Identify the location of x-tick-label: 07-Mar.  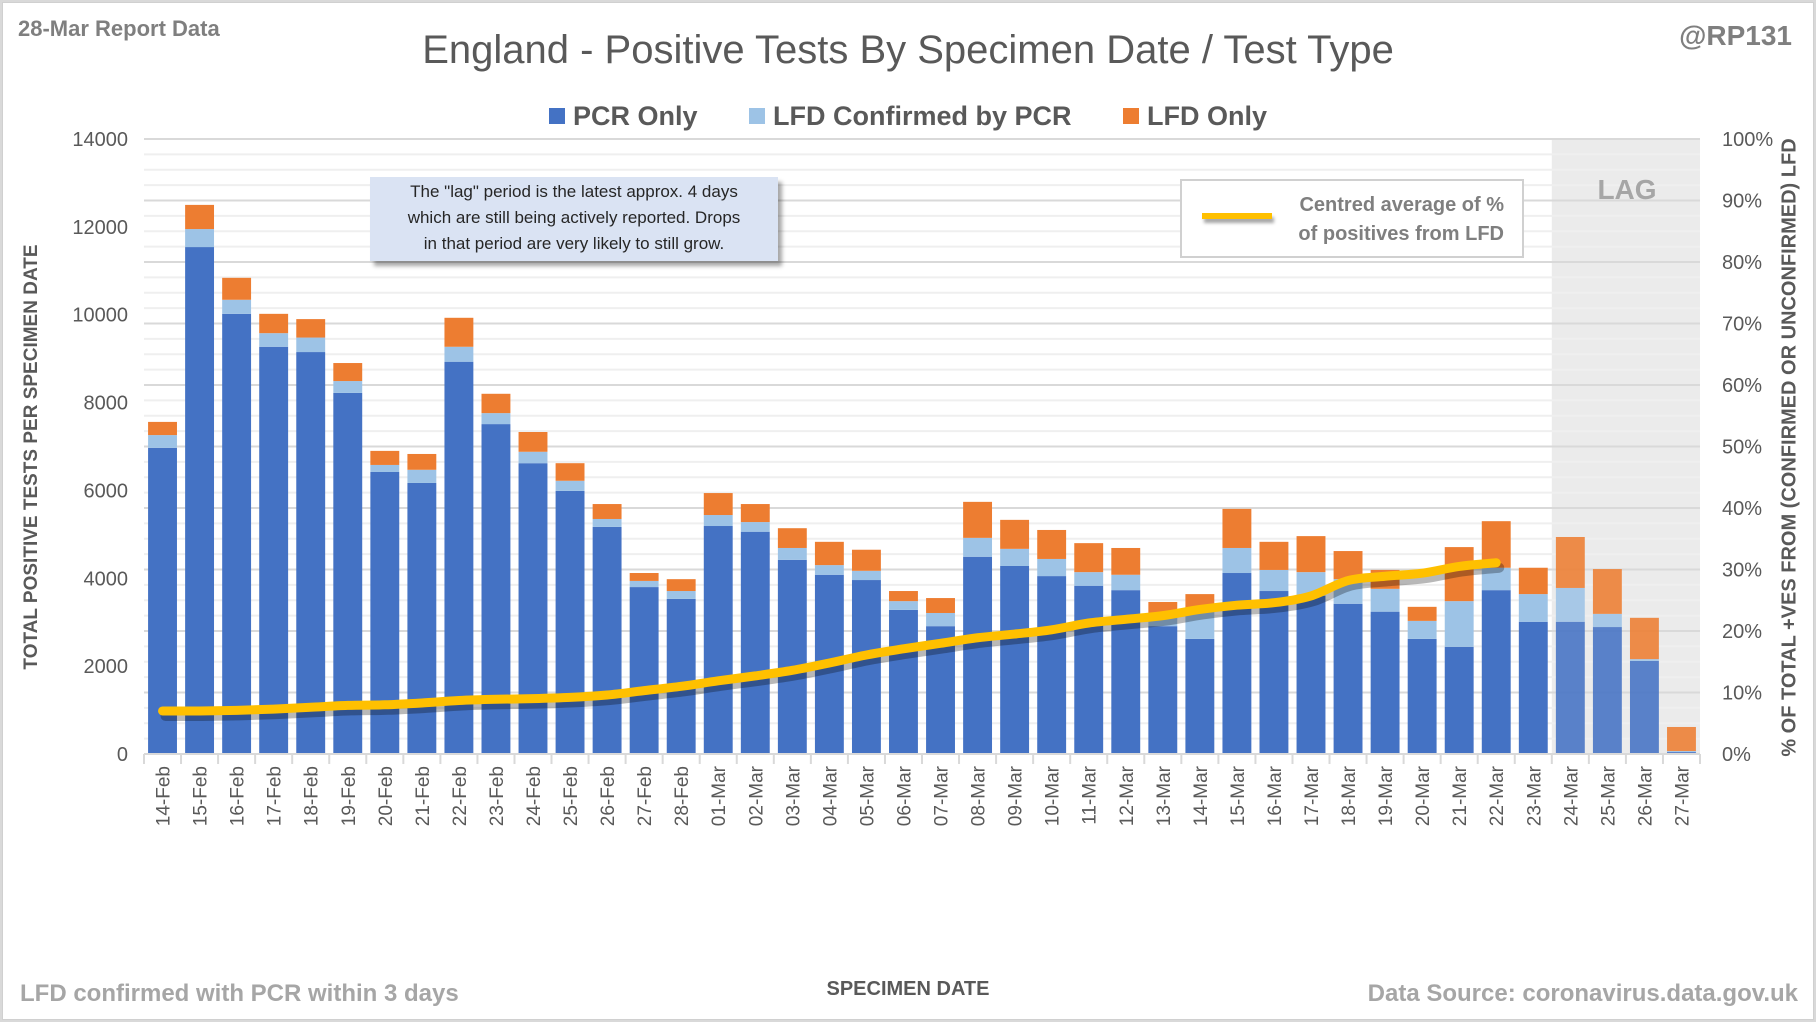
(942, 795).